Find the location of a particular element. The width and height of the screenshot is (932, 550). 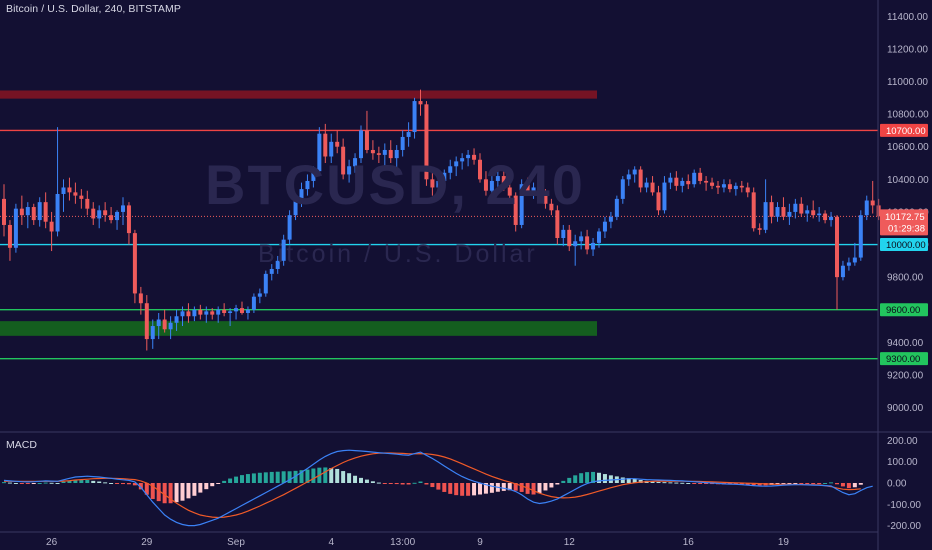

time-tick-label: 16 is located at coordinates (689, 542).